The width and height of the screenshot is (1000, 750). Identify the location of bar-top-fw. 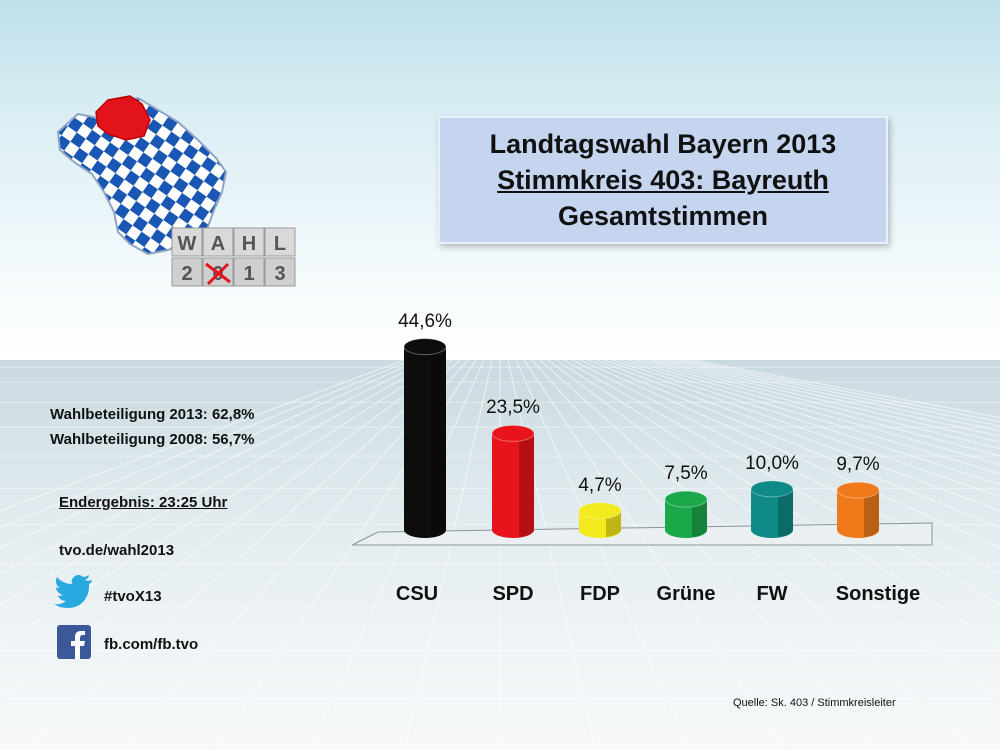
(772, 489).